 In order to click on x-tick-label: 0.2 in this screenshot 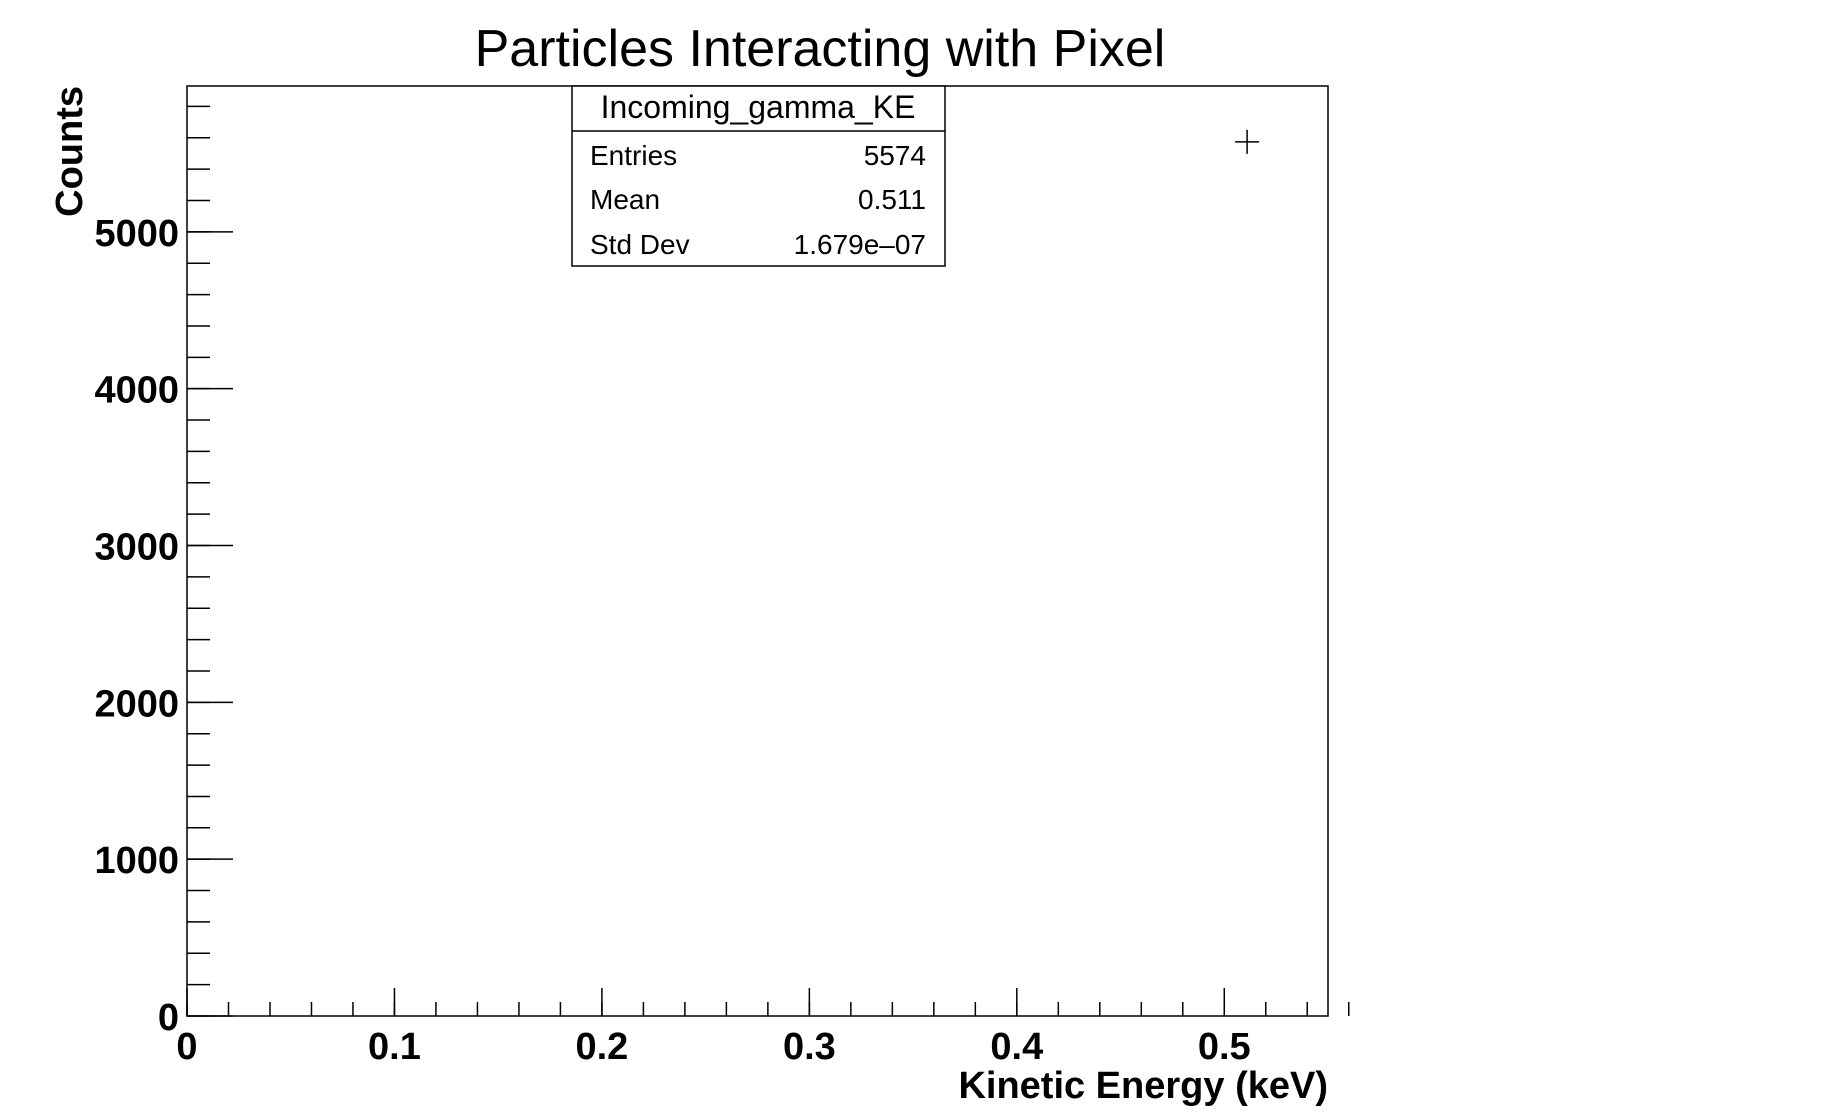, I will do `click(601, 1047)`.